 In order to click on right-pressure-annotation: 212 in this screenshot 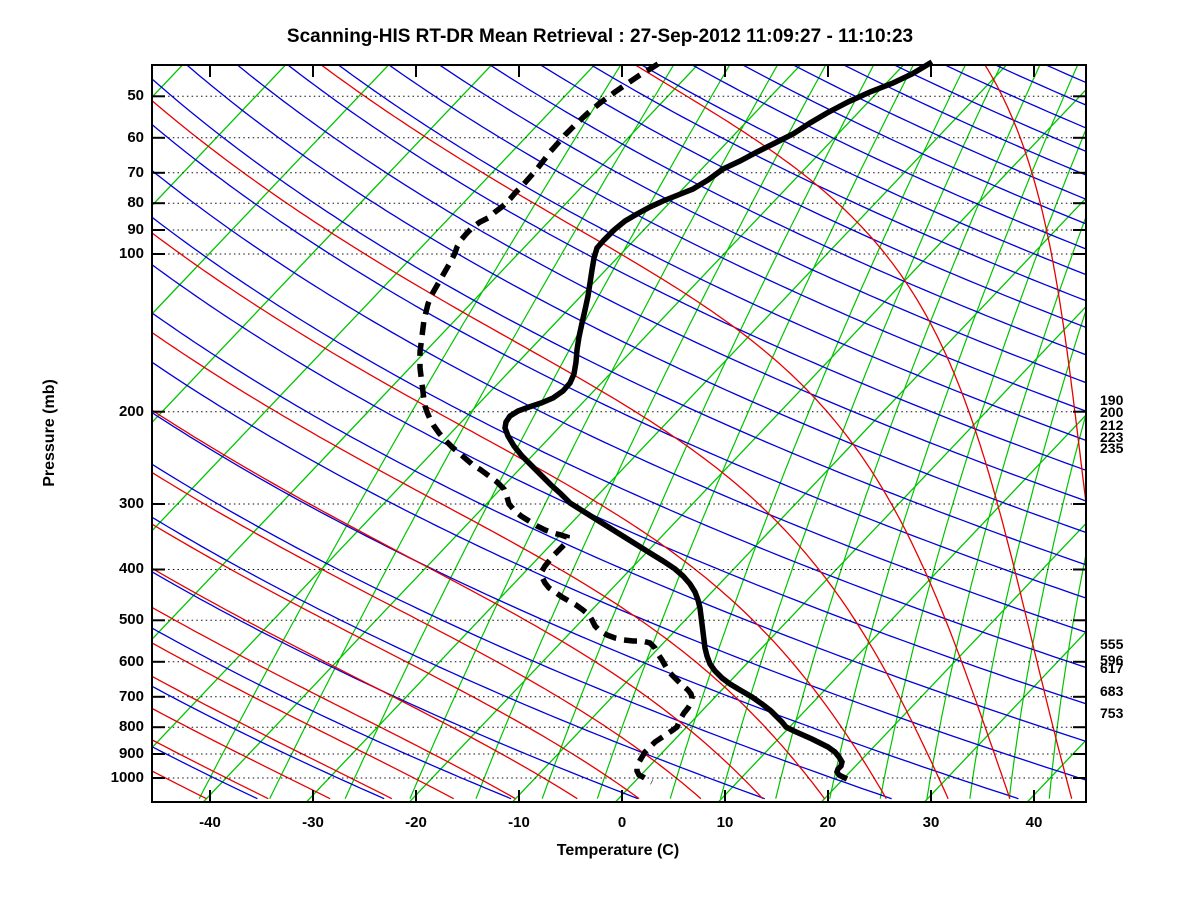, I will do `click(1112, 425)`.